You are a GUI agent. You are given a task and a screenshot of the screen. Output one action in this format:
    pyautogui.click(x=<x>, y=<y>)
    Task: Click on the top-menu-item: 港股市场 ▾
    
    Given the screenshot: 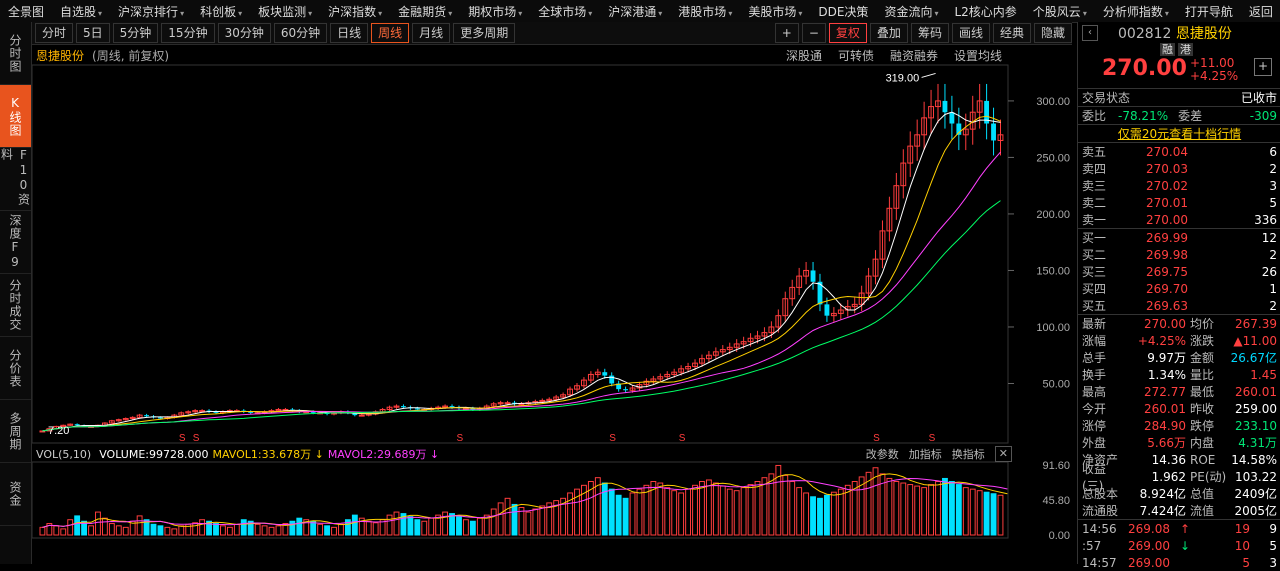 What is the action you would take?
    pyautogui.click(x=705, y=11)
    